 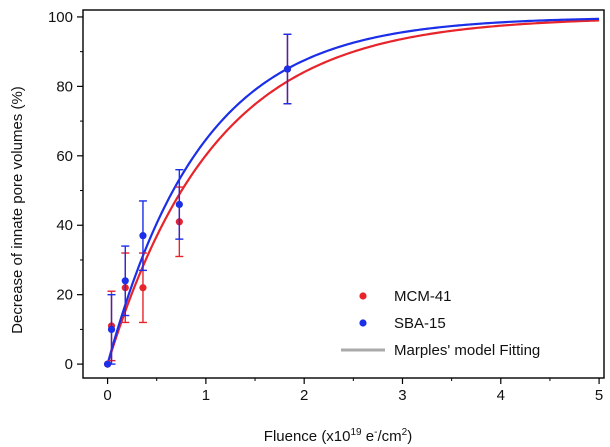 What do you see at coordinates (69, 364) in the screenshot?
I see `y-tick-label: 0` at bounding box center [69, 364].